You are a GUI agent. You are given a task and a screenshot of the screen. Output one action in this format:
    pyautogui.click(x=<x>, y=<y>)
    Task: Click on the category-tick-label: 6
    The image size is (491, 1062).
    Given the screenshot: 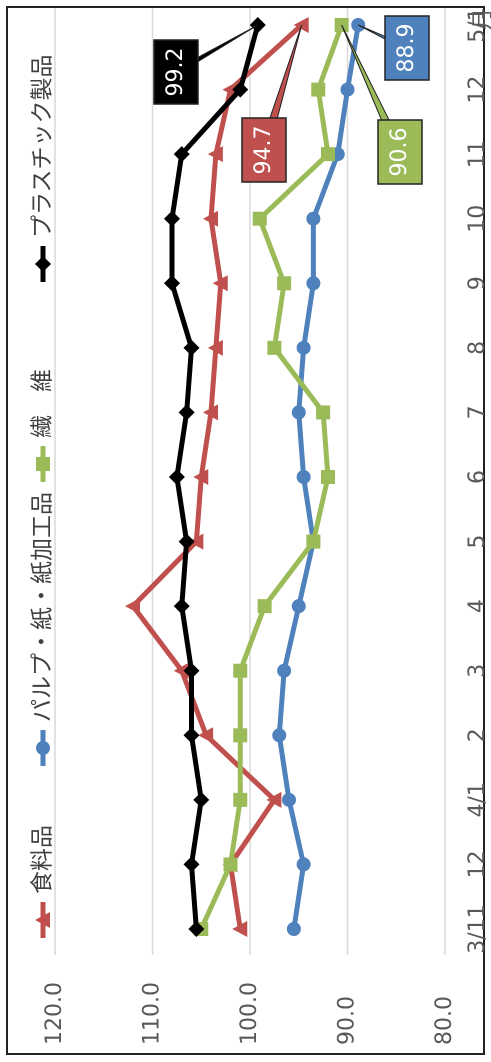 What is the action you would take?
    pyautogui.click(x=477, y=477)
    